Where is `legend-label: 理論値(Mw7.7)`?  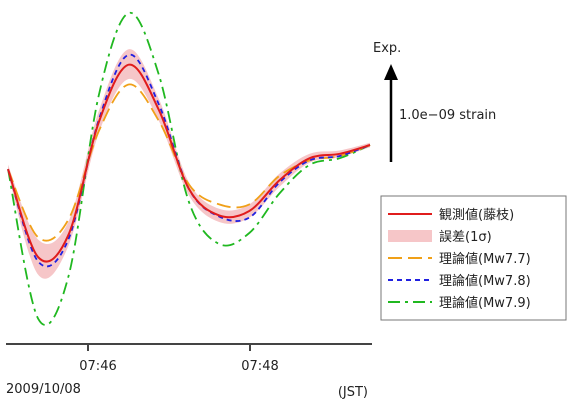 legend-label: 理論値(Mw7.7) is located at coordinates (485, 259).